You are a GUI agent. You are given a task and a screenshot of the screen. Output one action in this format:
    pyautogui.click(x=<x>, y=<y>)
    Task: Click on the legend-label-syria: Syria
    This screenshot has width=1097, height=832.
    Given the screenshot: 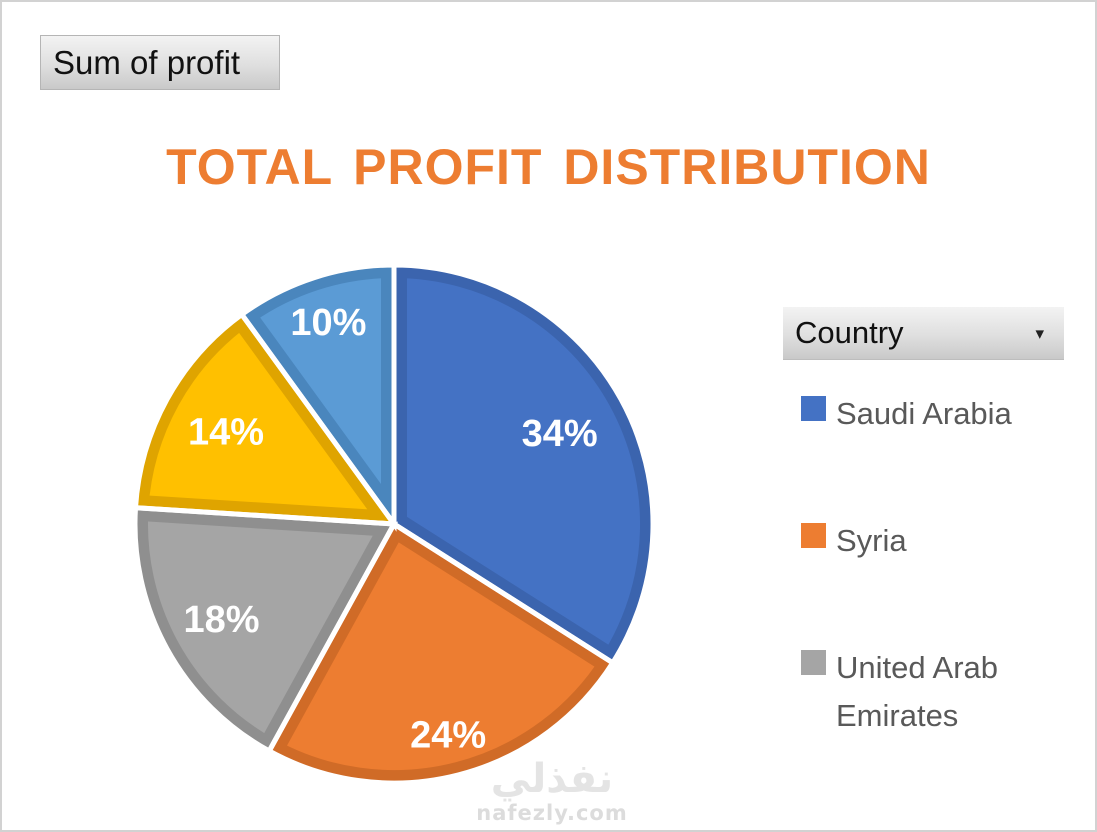 What is the action you would take?
    pyautogui.click(x=871, y=540)
    